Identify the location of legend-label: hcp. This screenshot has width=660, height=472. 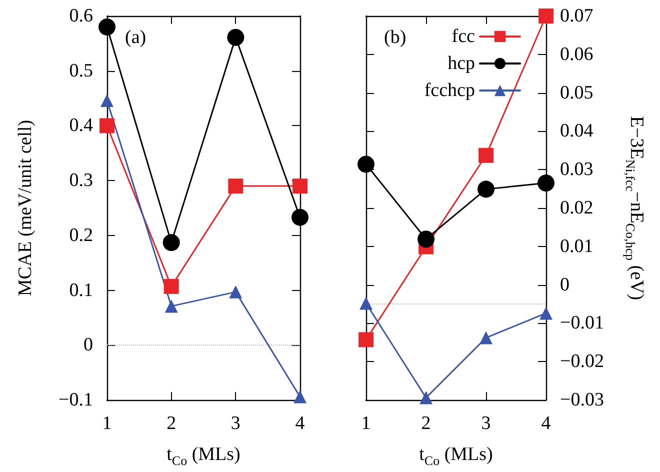
(461, 63).